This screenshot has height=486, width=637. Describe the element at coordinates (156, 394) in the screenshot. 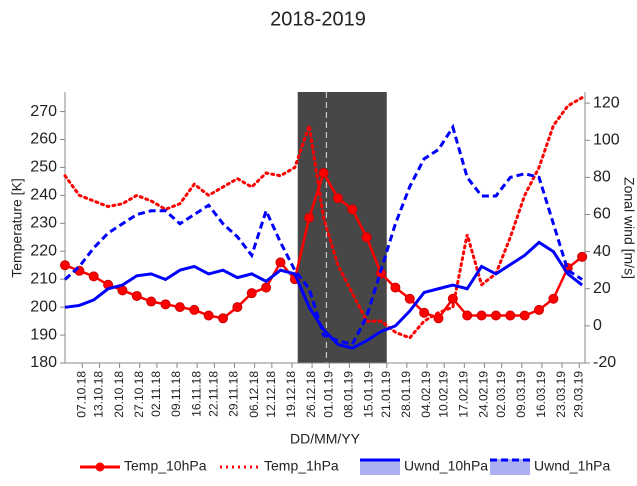

I see `x-tick-label: 02.11.18` at that location.